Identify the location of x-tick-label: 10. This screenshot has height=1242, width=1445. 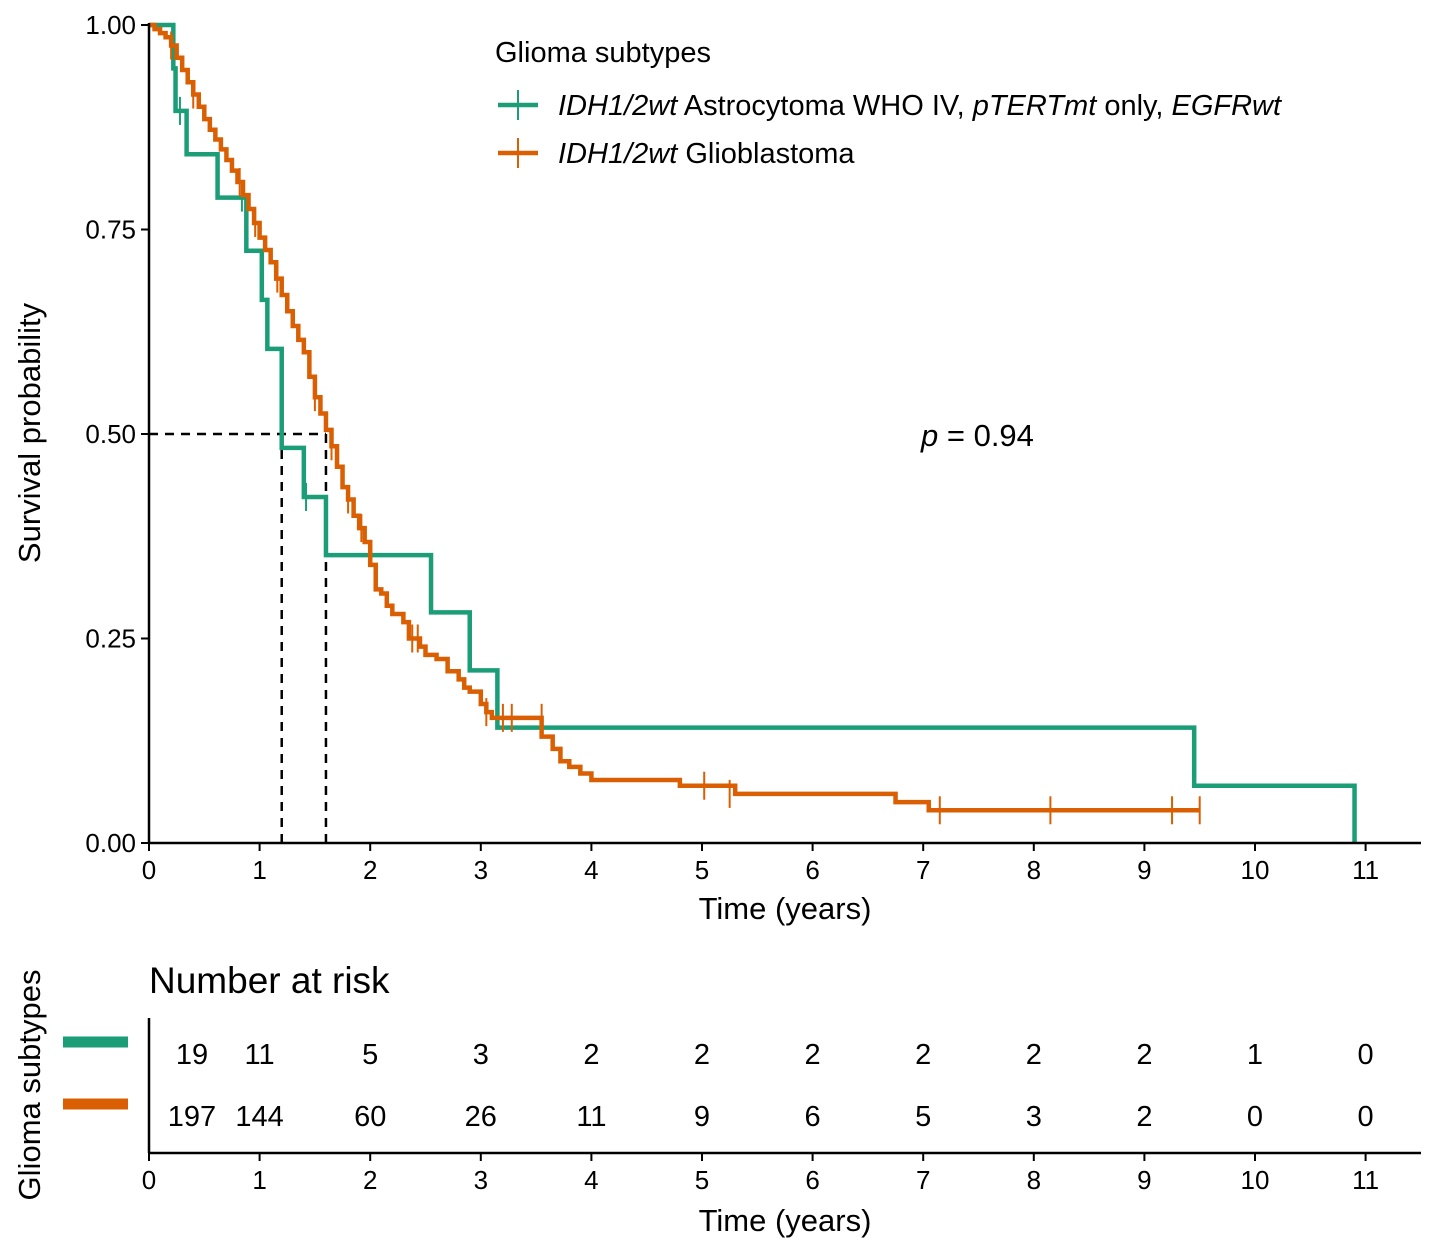
(1255, 870).